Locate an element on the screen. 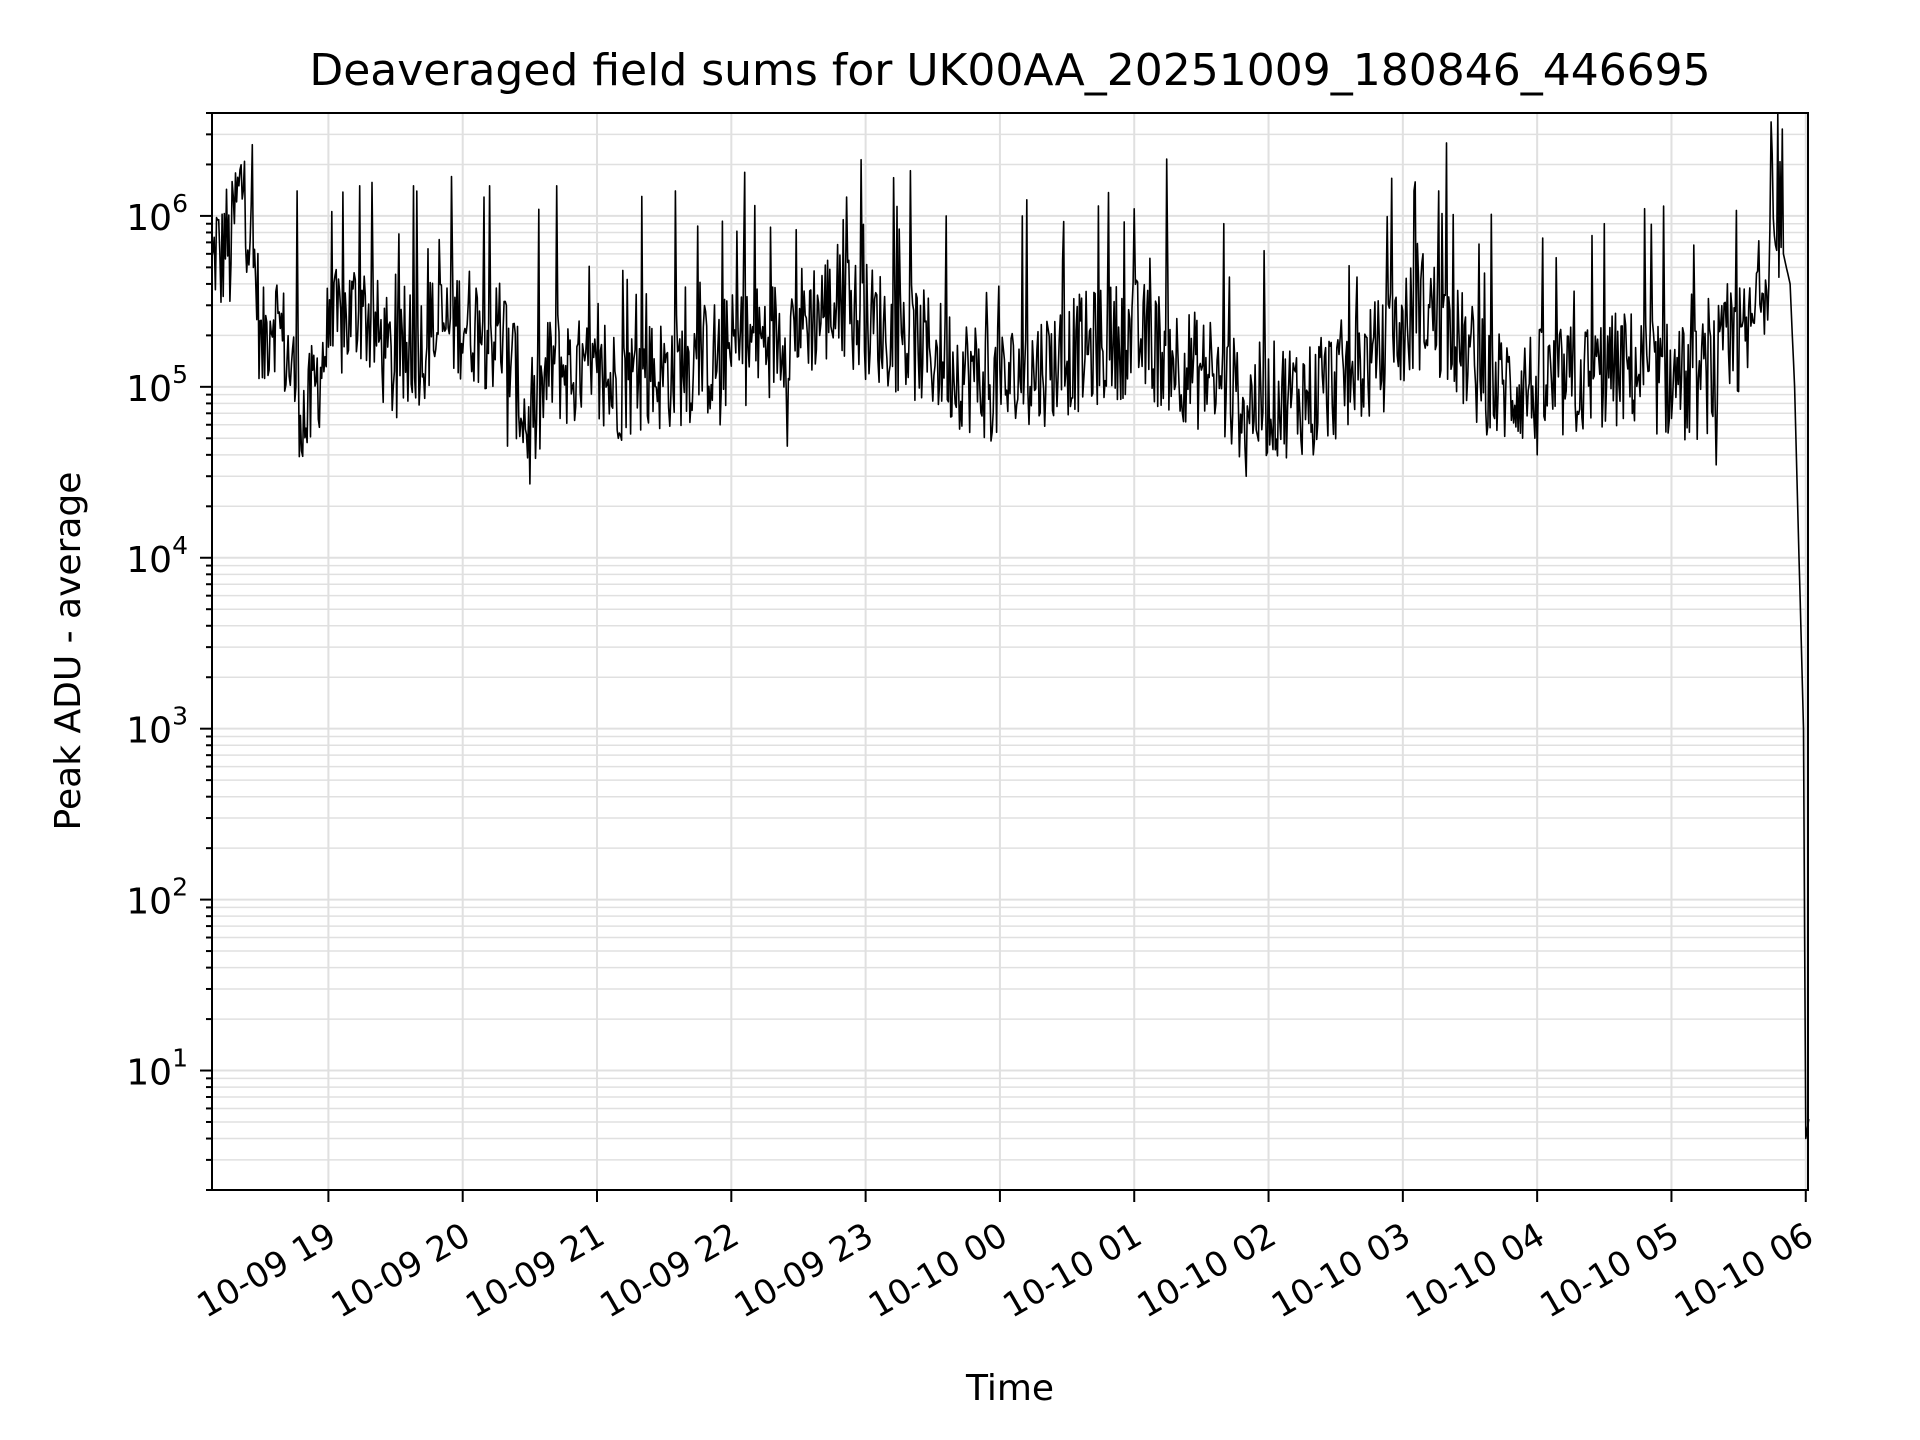 The width and height of the screenshot is (1920, 1440). y-axis: 10¹ 10² 10³ 10⁴ 10⁵ 10⁶ is located at coordinates (169, 651).